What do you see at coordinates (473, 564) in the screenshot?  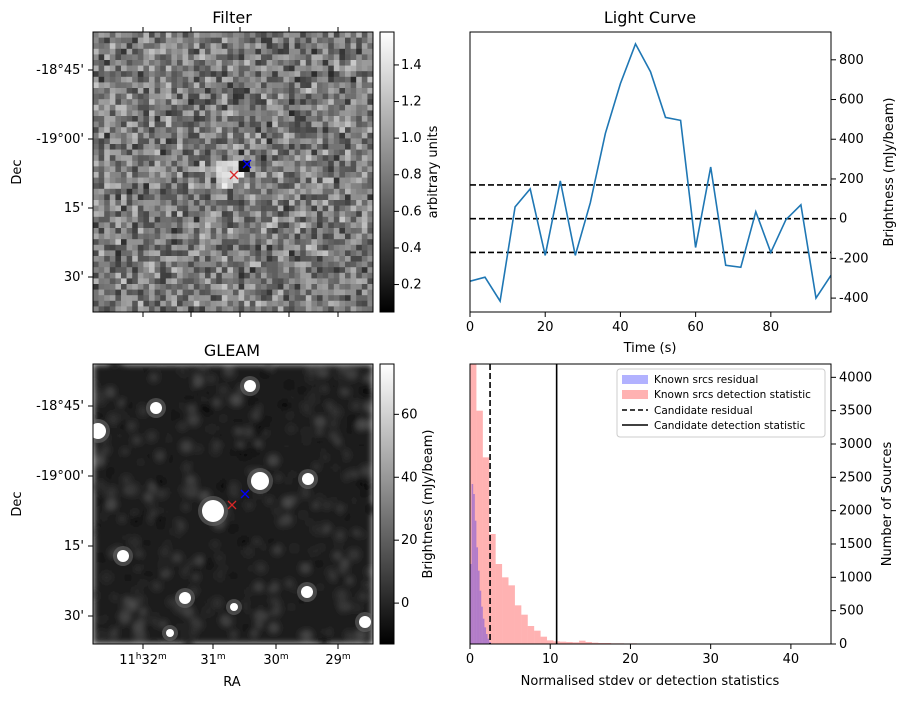 I see `histogram-bar` at bounding box center [473, 564].